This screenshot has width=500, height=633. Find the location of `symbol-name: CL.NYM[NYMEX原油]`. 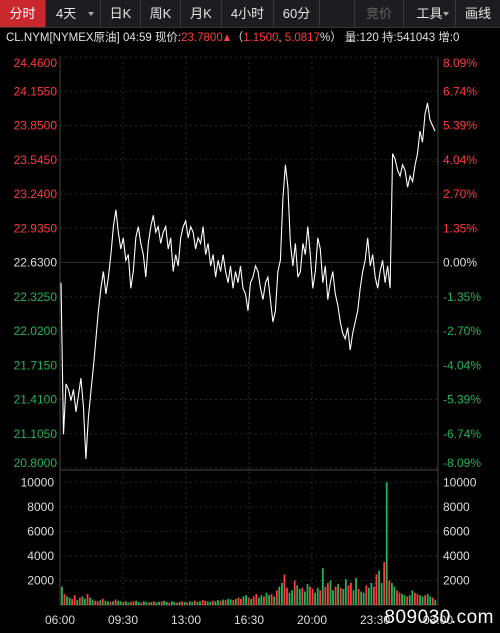

symbol-name: CL.NYM[NYMEX原油] is located at coordinates (63, 38).